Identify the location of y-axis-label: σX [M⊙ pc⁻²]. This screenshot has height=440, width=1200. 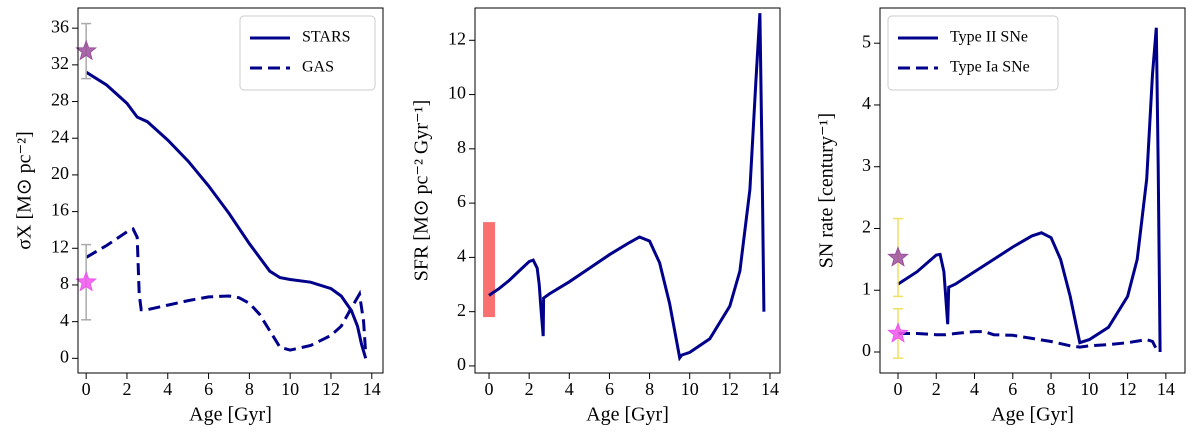
(25, 190).